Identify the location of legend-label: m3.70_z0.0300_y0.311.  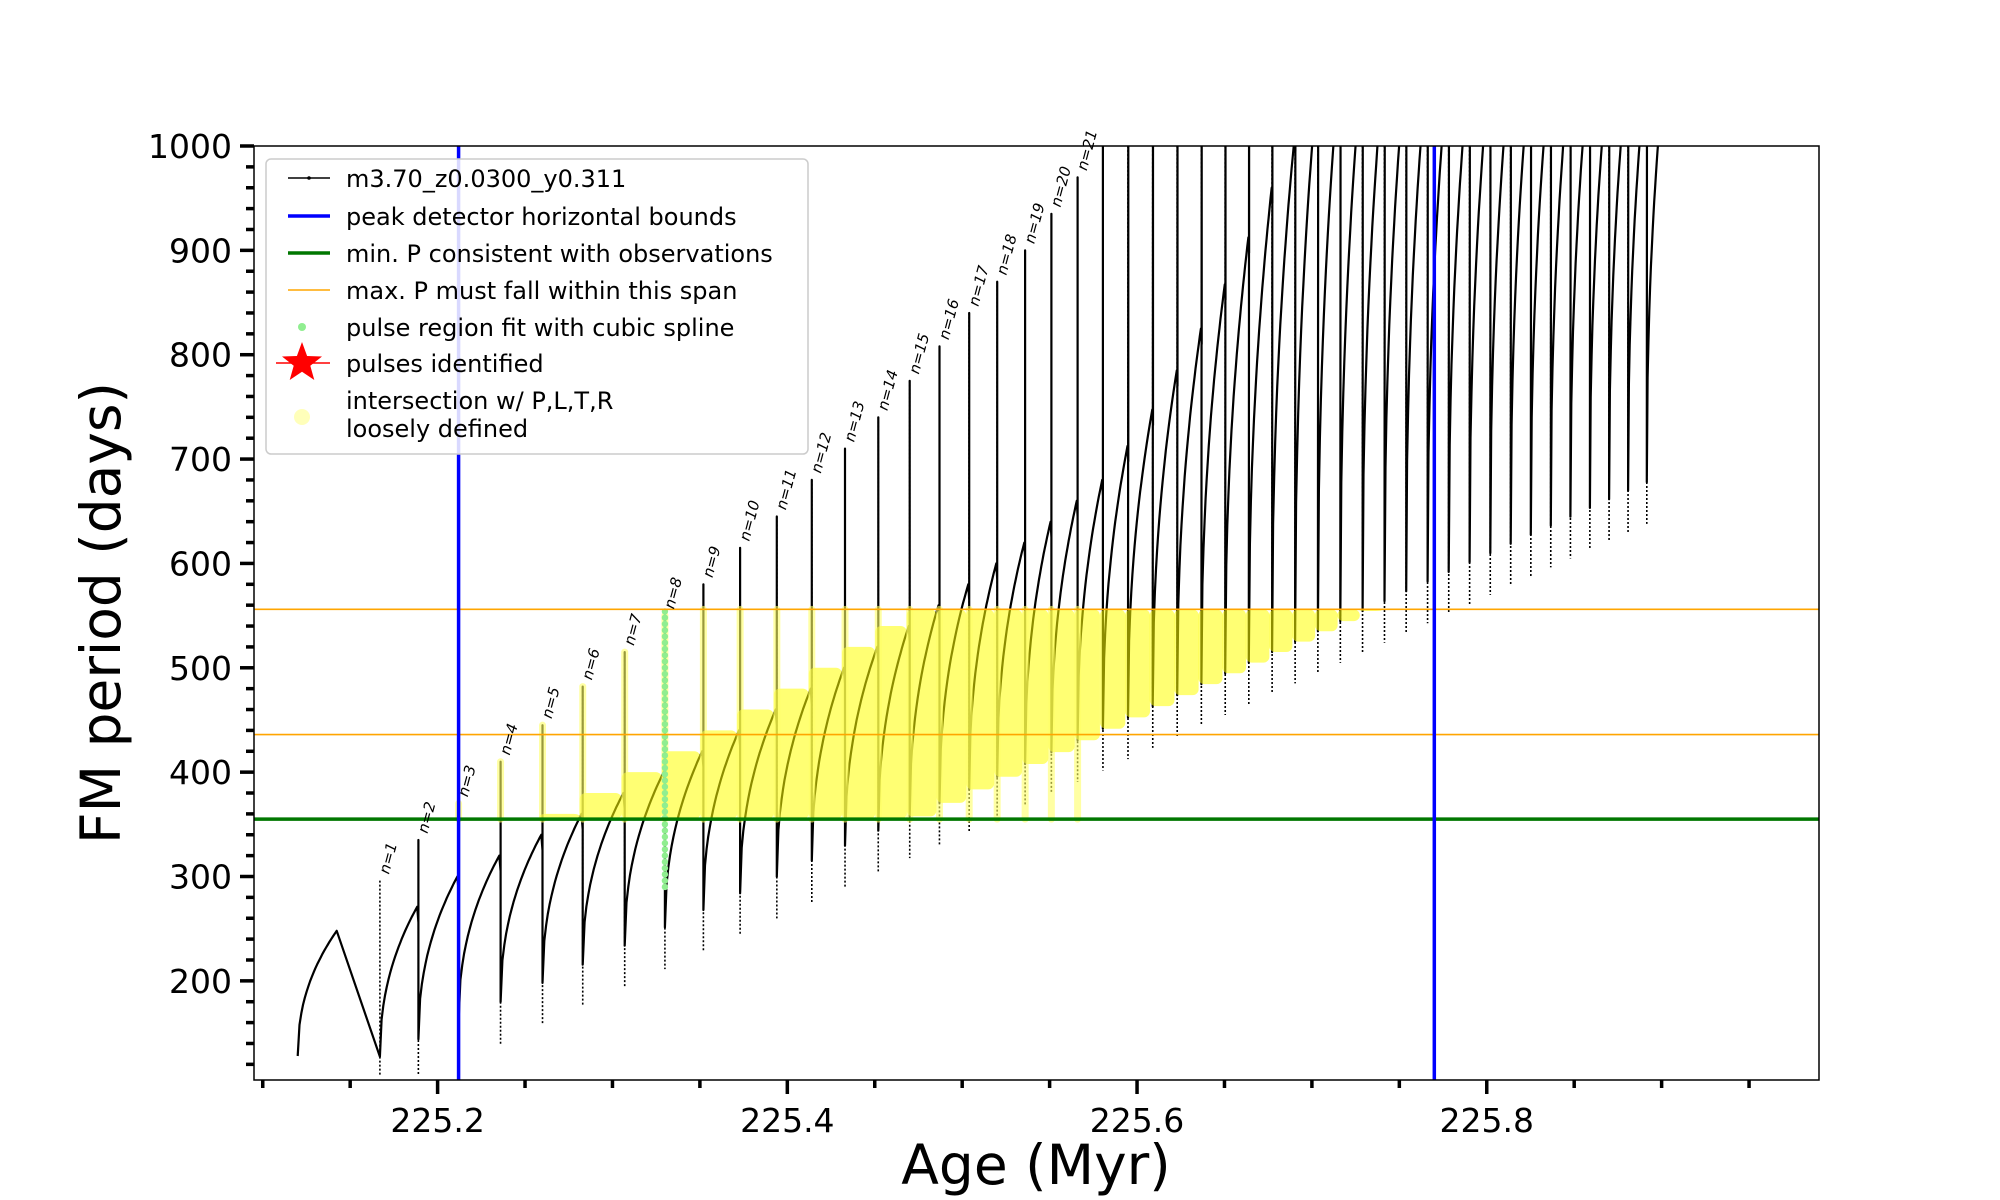
(486, 179).